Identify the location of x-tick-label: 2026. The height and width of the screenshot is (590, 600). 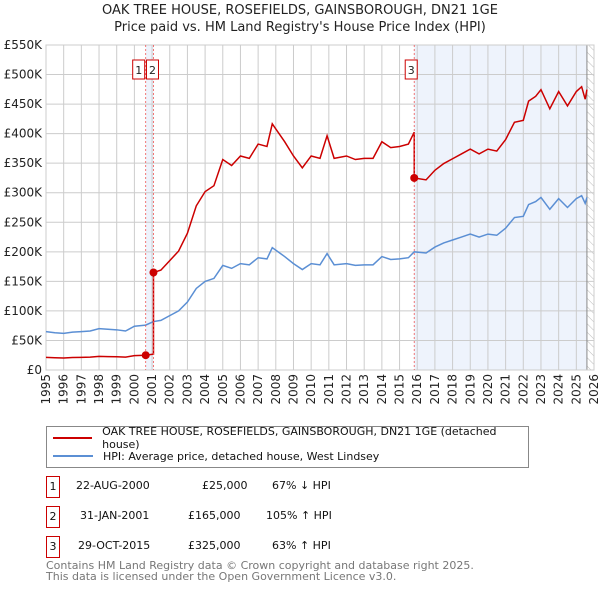
(593, 389).